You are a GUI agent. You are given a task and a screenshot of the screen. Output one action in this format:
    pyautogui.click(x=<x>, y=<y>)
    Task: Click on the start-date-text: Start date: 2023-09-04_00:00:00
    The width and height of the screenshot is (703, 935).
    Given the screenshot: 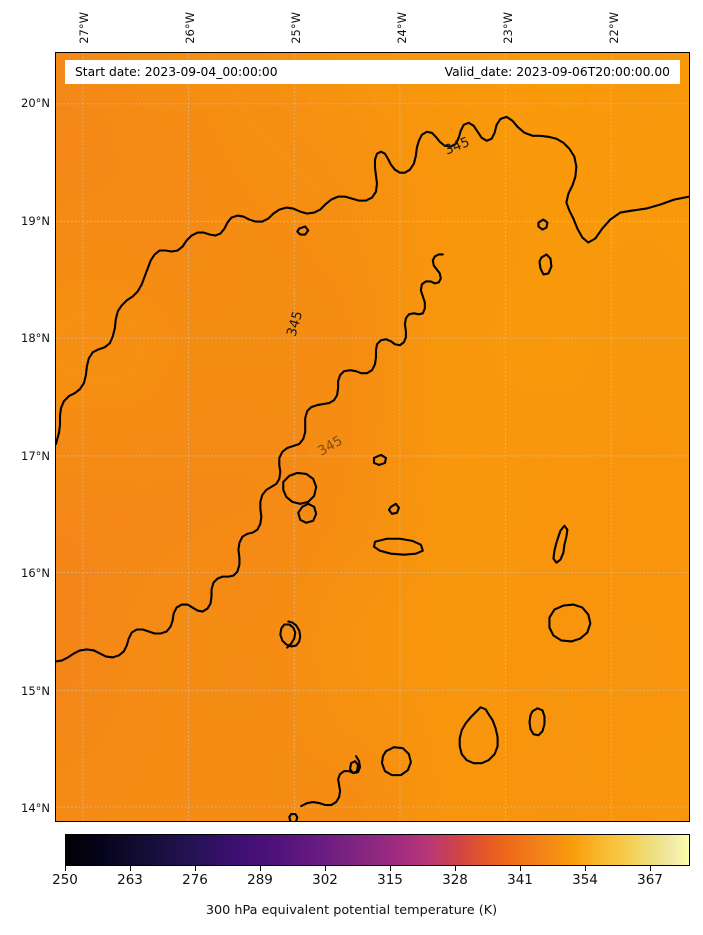 What is the action you would take?
    pyautogui.click(x=176, y=72)
    